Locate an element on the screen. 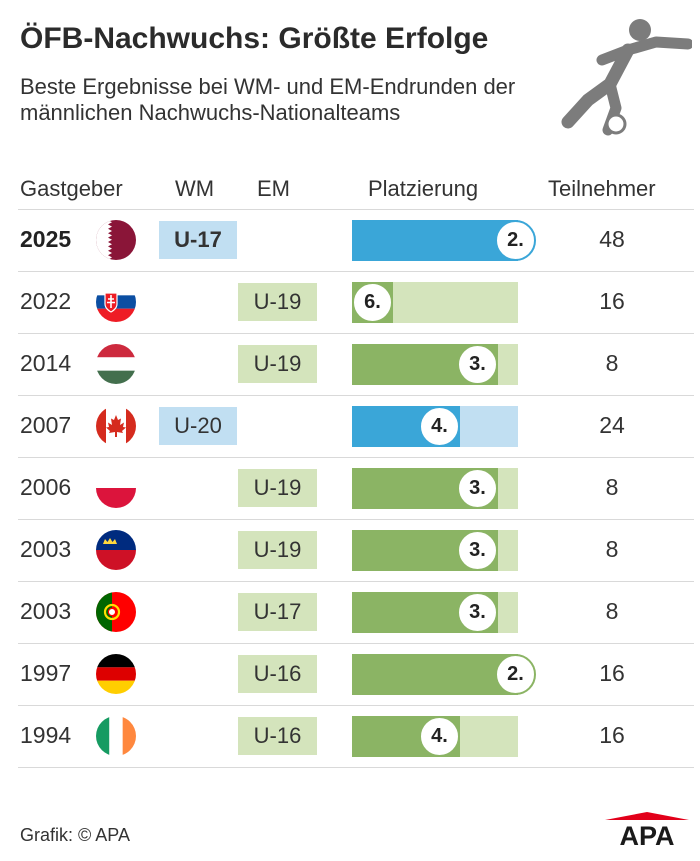 The image size is (700, 861). poland-flag is located at coordinates (116, 488).